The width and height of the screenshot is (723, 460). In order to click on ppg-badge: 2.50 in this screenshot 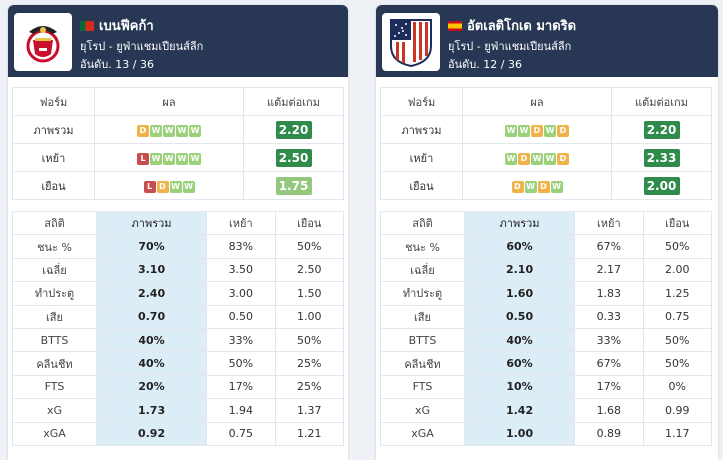, I will do `click(293, 157)`.